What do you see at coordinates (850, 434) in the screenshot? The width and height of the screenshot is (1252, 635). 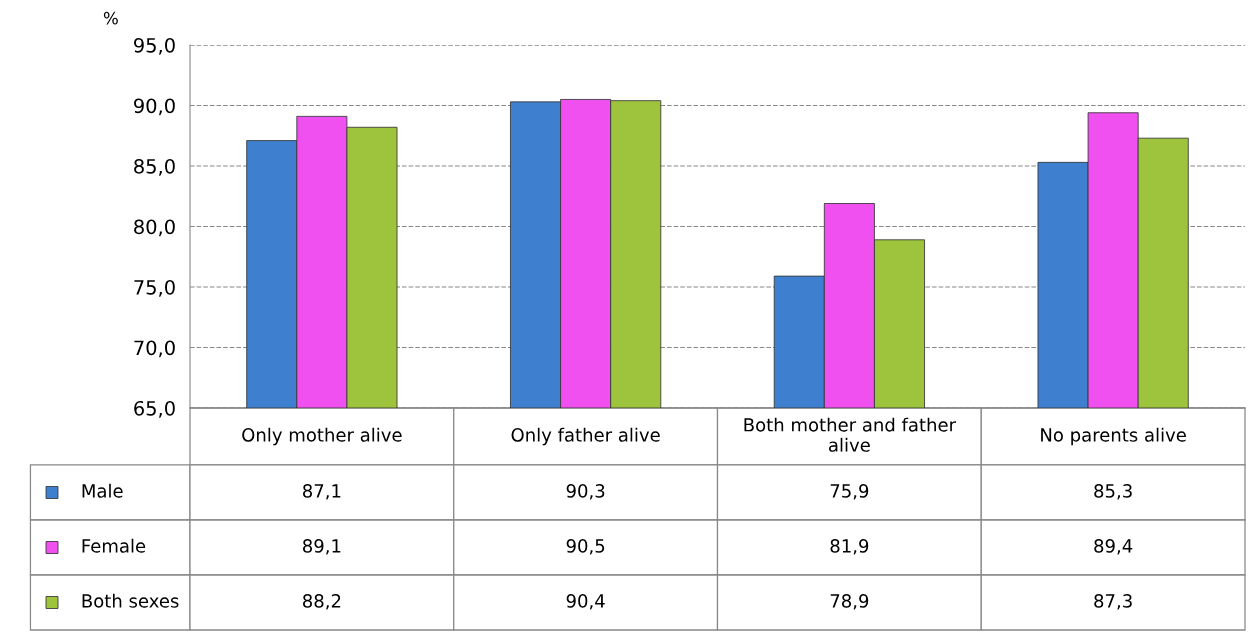 I see `x-tick-label: Both mother and father alive` at bounding box center [850, 434].